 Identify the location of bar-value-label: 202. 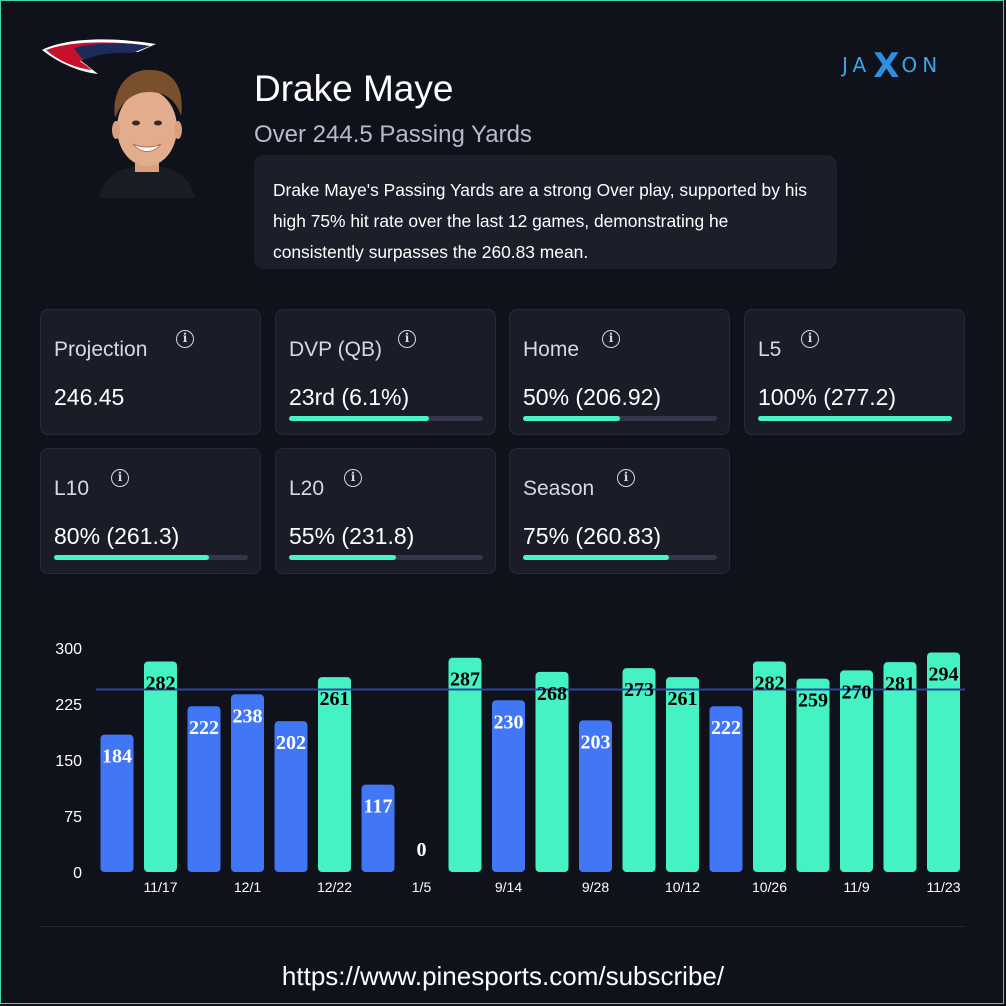
(291, 743).